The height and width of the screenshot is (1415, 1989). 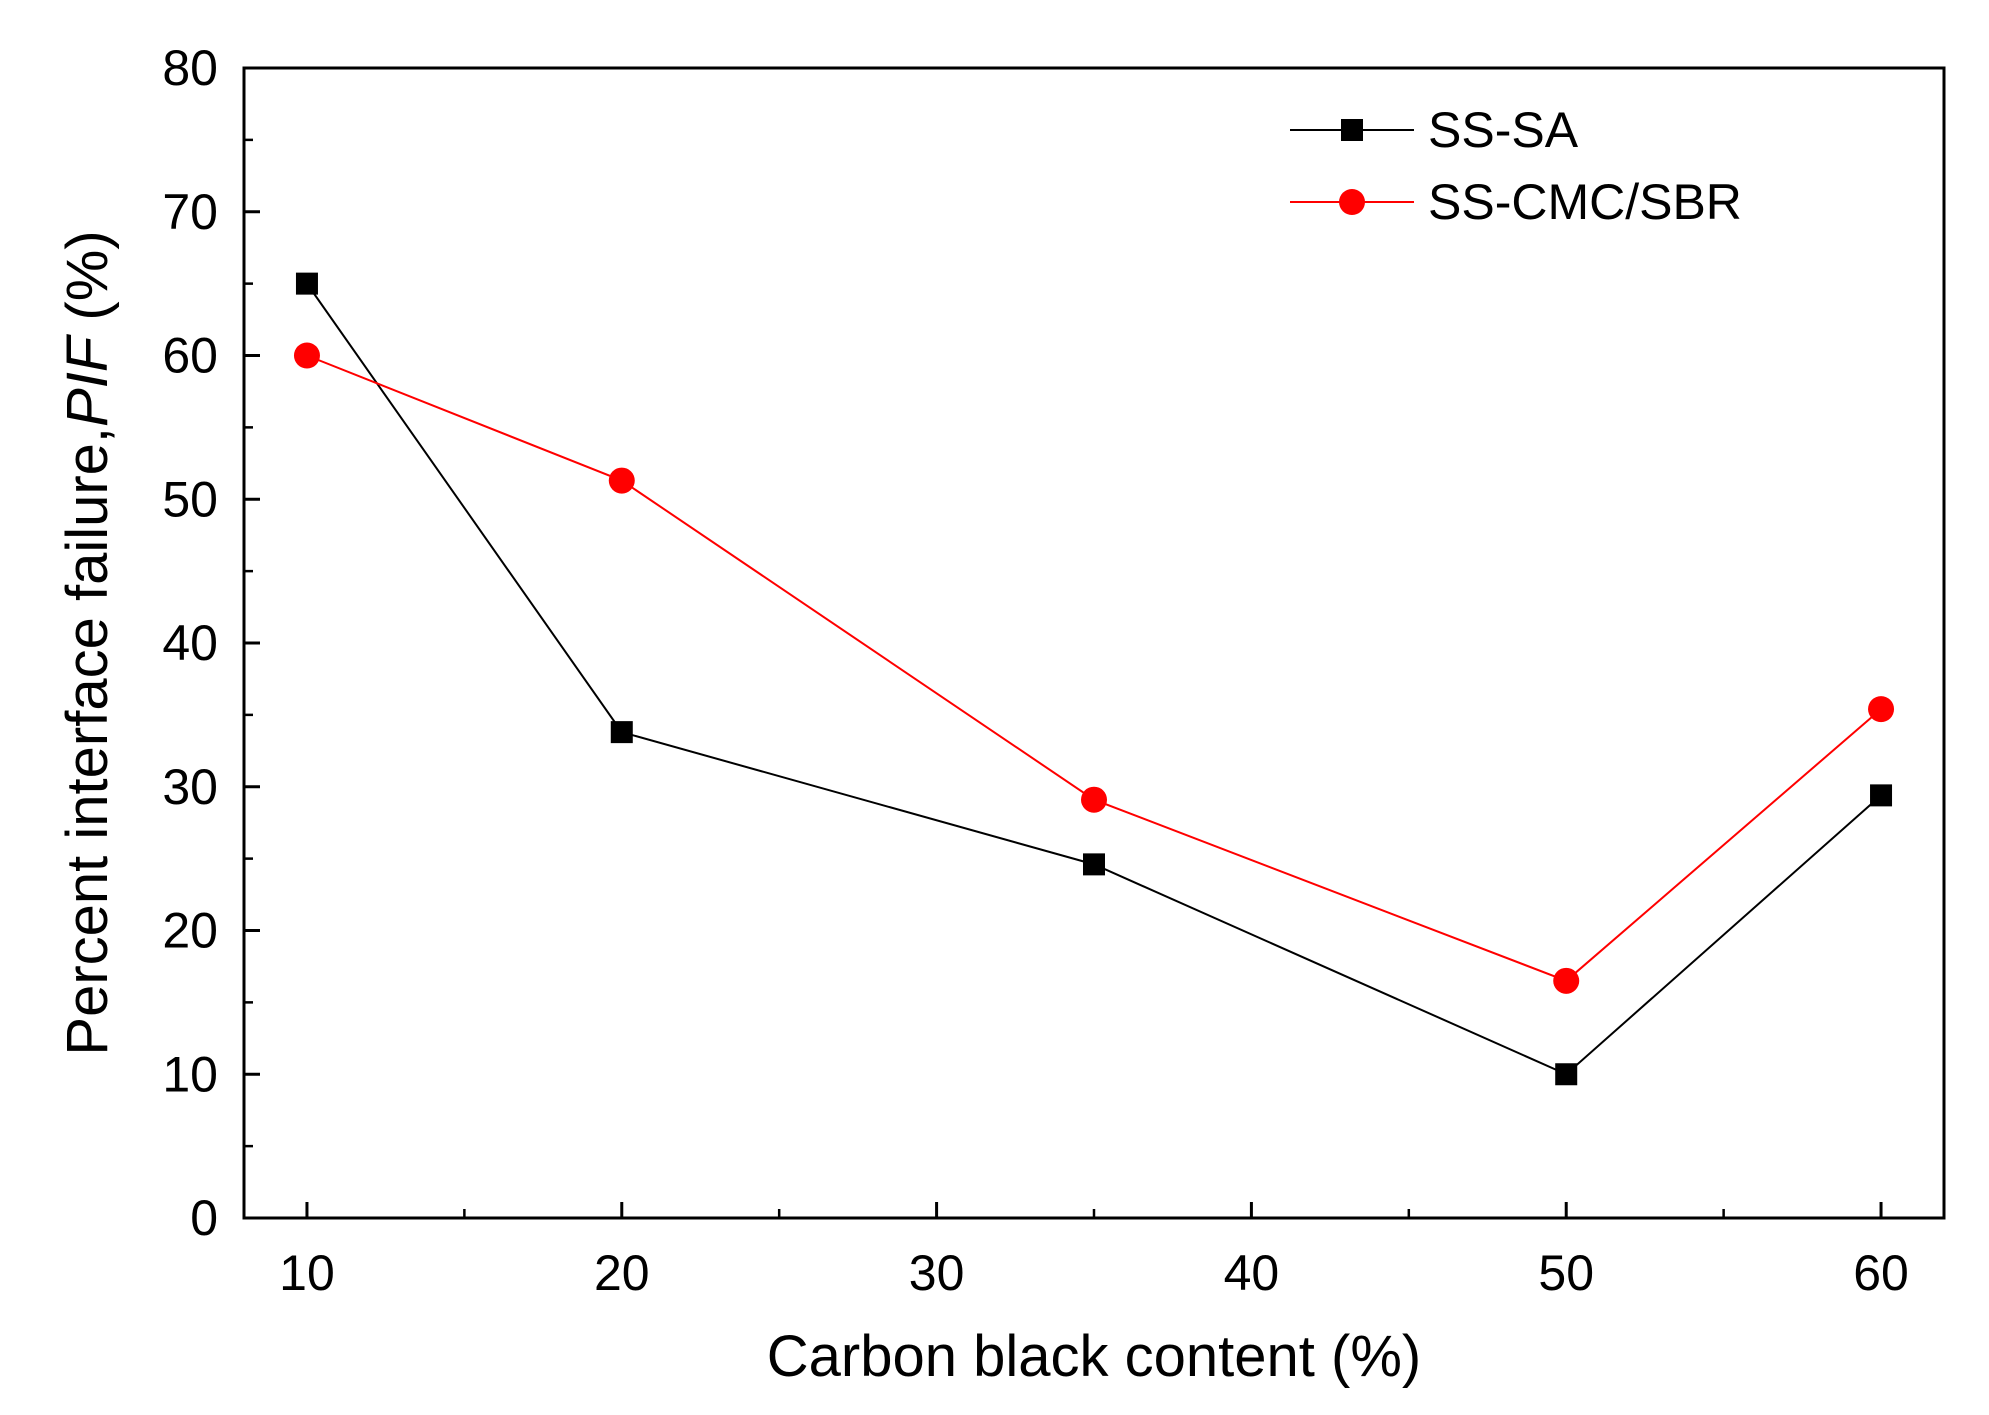 I want to click on y-axis-title: Percent interface failure,PIF (%), so click(x=87, y=642).